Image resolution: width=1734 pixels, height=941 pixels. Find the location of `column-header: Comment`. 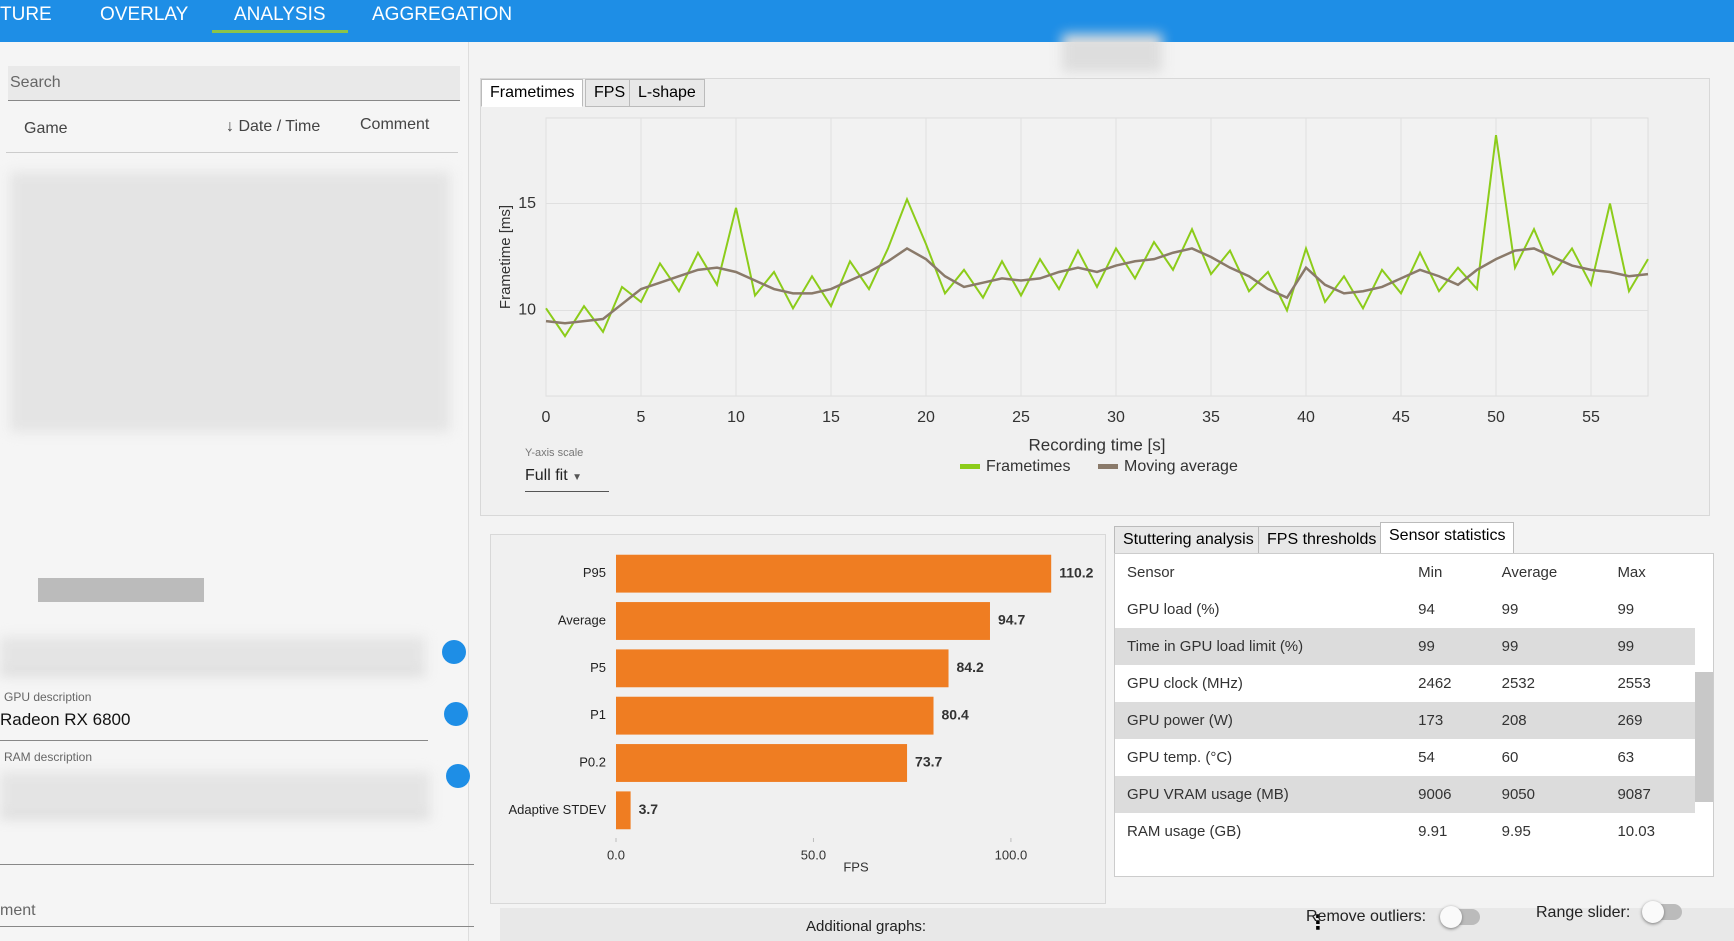

column-header: Comment is located at coordinates (395, 124).